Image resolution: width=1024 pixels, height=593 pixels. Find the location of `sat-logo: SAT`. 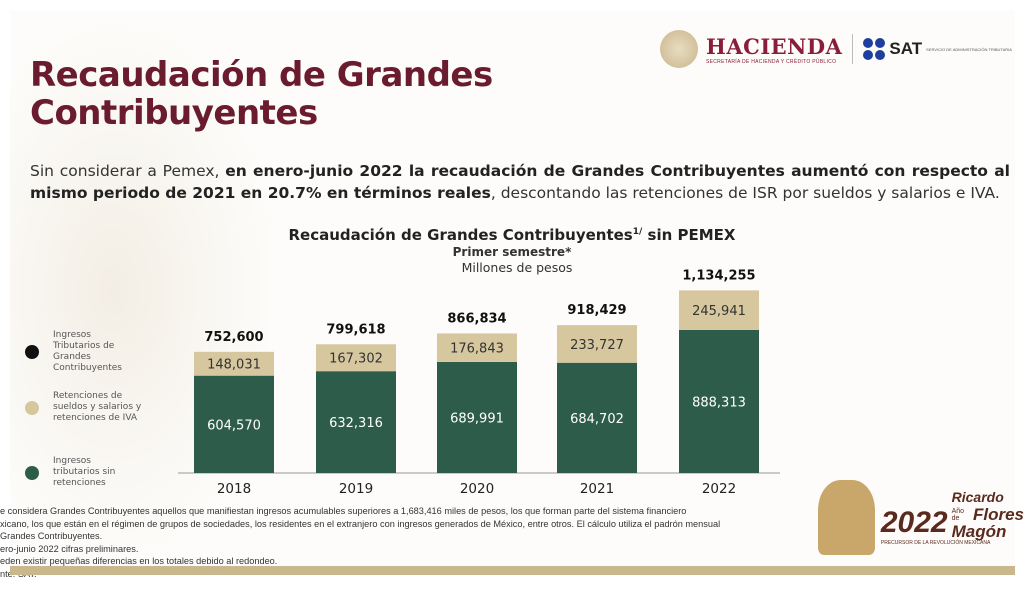

sat-logo: SAT is located at coordinates (906, 48).